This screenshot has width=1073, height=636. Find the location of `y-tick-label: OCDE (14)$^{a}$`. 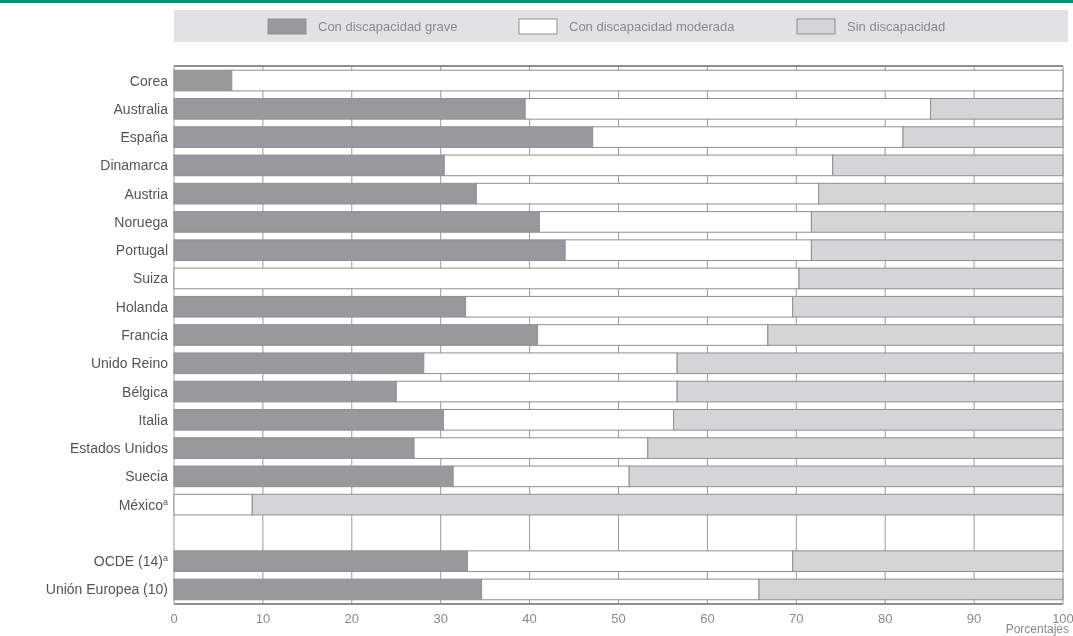

y-tick-label: OCDE (14)$^{a}$ is located at coordinates (130, 561).